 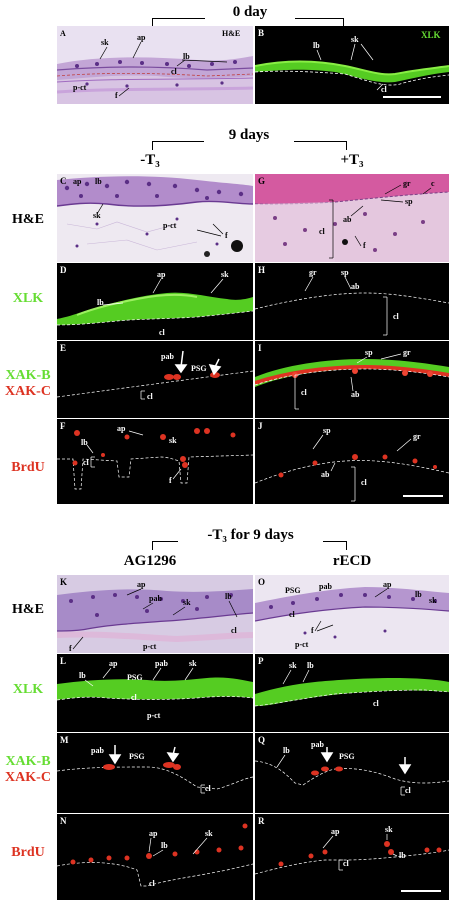 I want to click on panel-f-brdu: F ap lb cl sk f, so click(x=155, y=461).